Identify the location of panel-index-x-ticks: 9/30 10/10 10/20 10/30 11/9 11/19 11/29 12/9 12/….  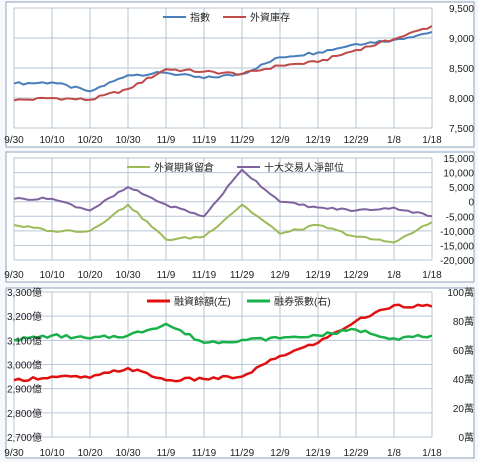
(223, 140).